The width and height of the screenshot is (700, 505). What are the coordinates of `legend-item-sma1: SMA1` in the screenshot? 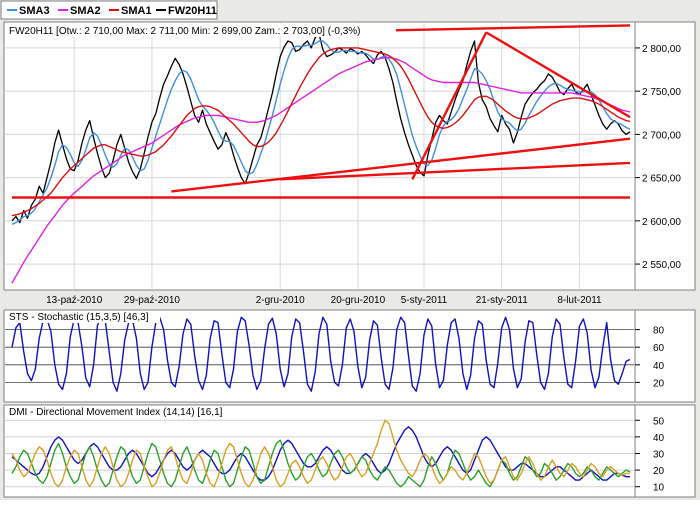 It's located at (130, 11).